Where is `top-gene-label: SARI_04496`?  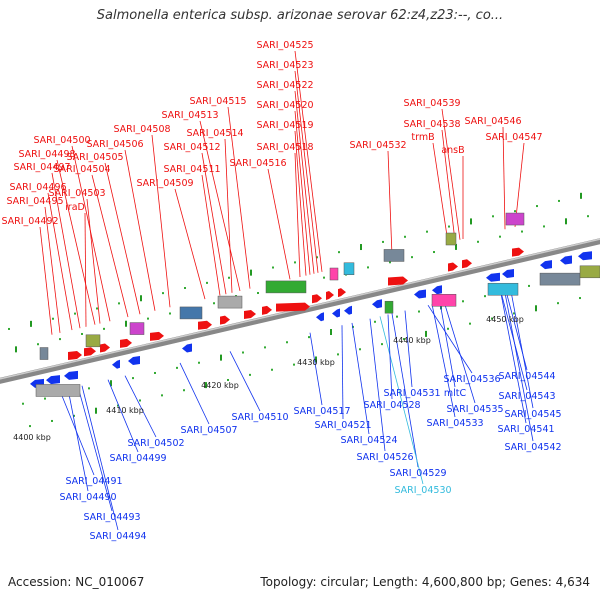 top-gene-label: SARI_04496 is located at coordinates (37, 187).